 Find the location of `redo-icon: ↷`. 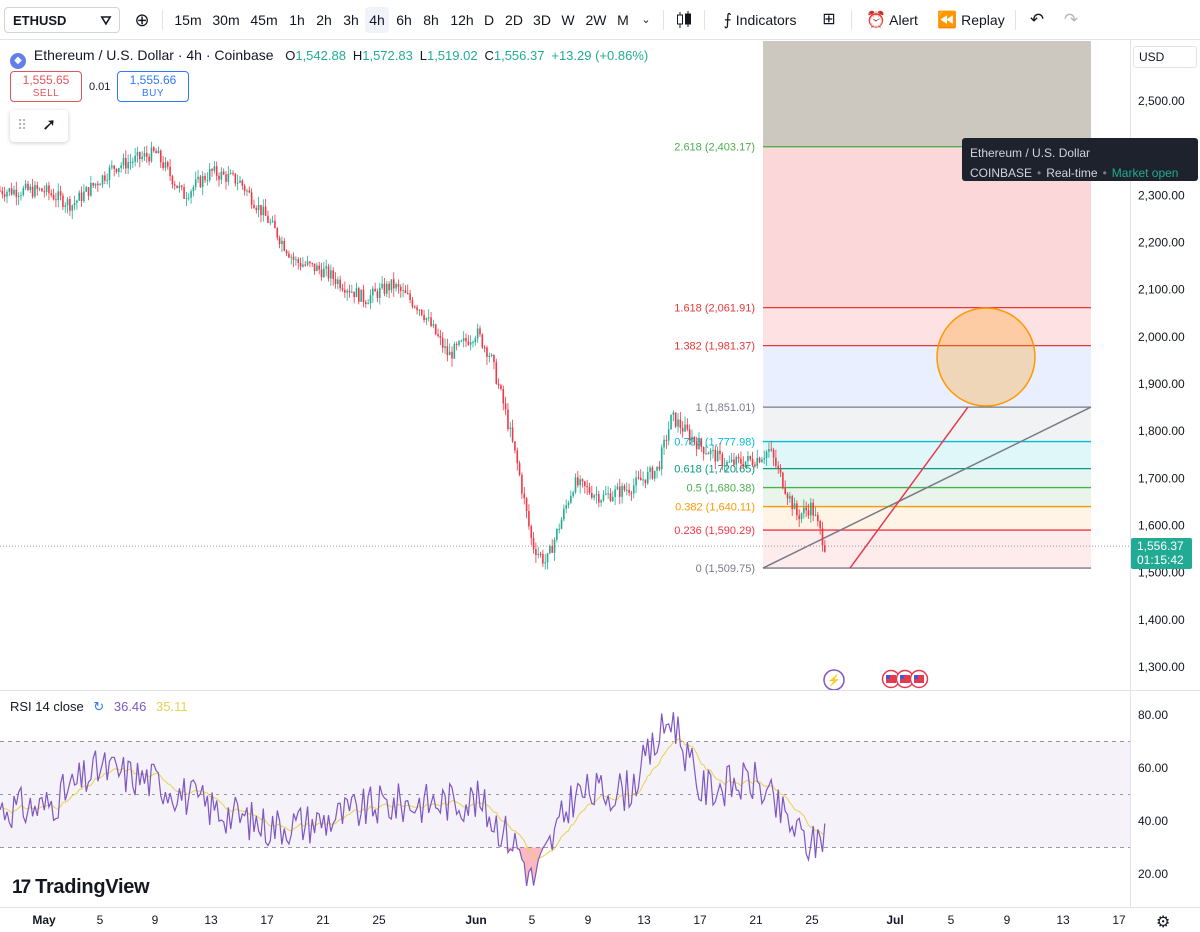

redo-icon: ↷ is located at coordinates (1071, 19).